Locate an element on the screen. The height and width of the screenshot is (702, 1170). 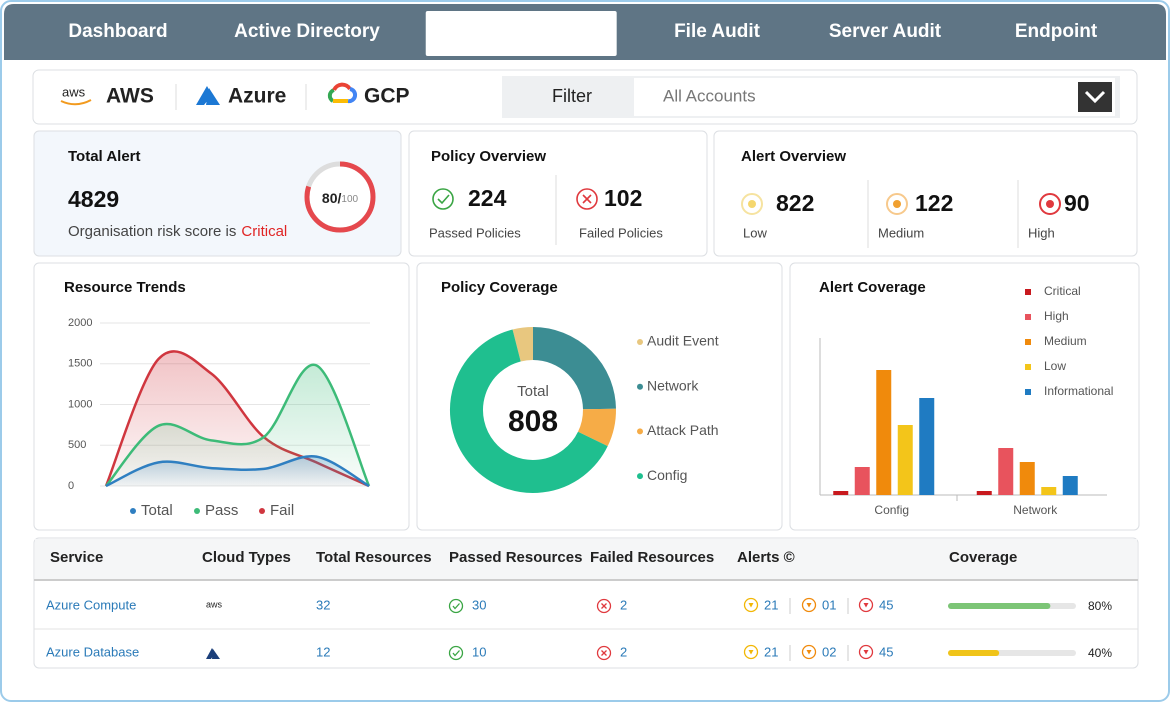
legend-label: Network is located at coordinates (673, 385).